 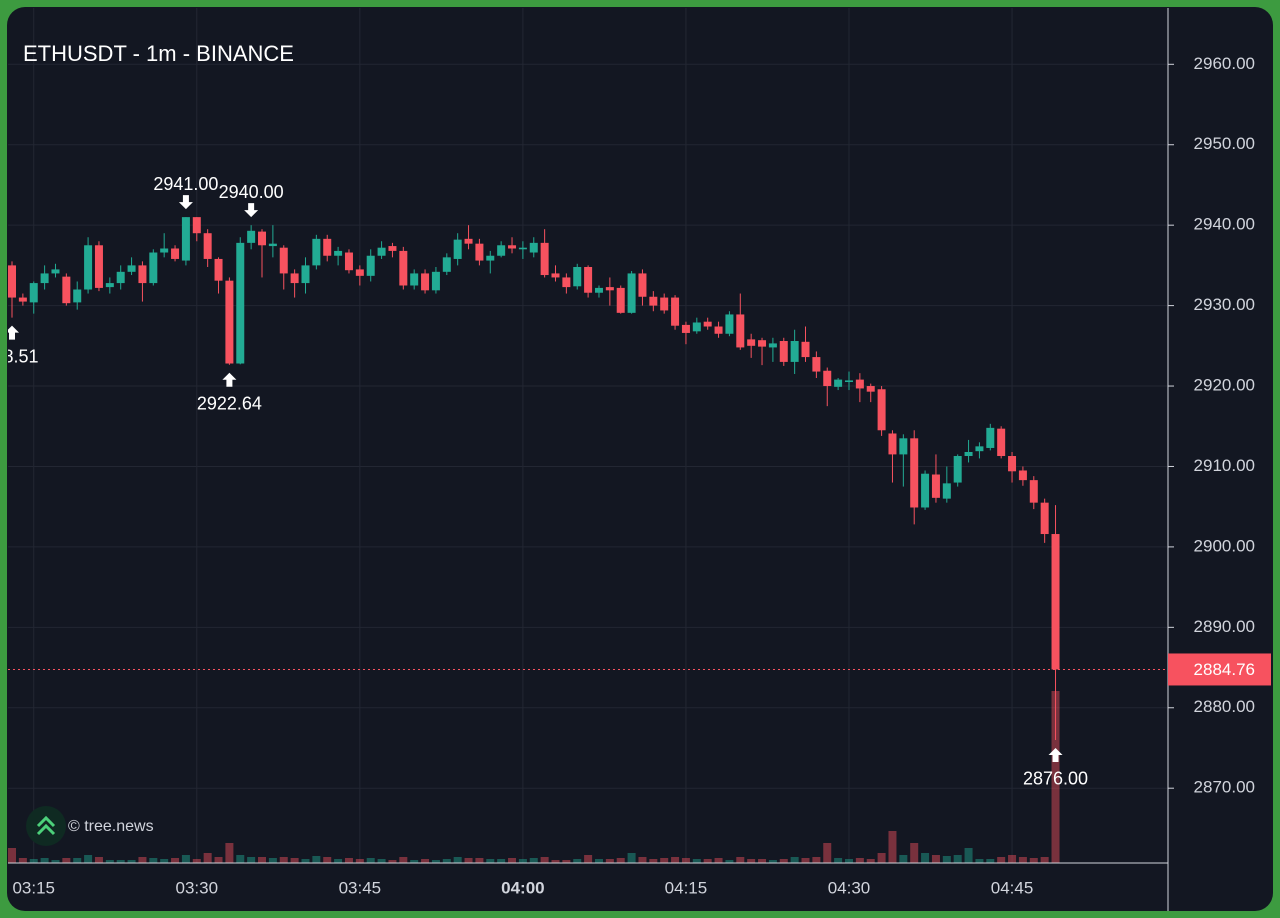 I want to click on annotation-label: 2922.64, so click(x=229, y=404).